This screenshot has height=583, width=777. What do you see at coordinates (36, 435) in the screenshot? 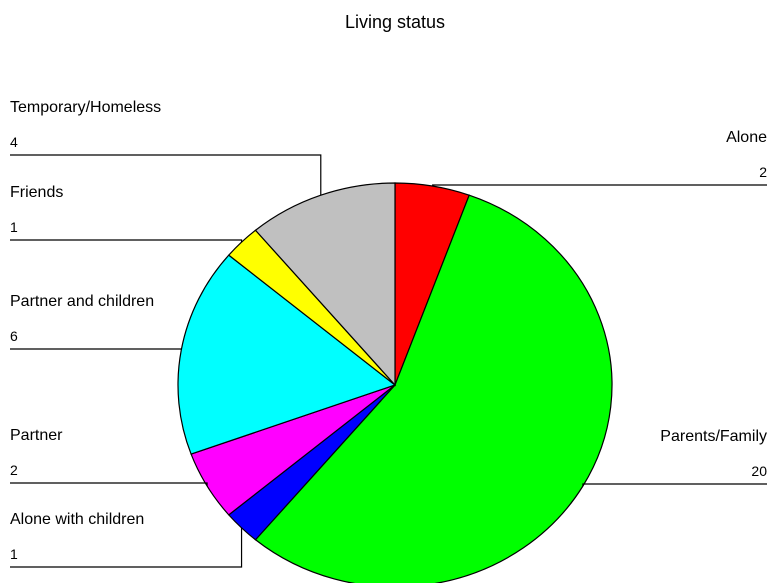
I see `slice-label: Partner` at bounding box center [36, 435].